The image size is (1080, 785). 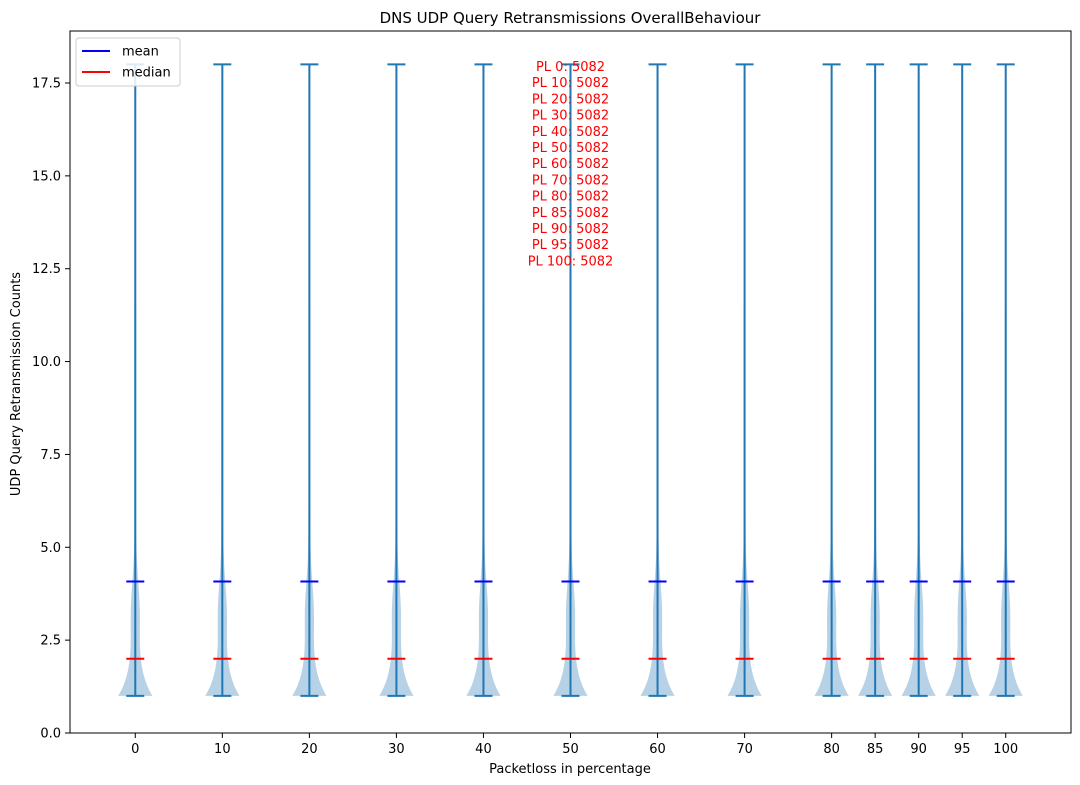 What do you see at coordinates (570, 67) in the screenshot?
I see `annotation-line: PL 0: 5082` at bounding box center [570, 67].